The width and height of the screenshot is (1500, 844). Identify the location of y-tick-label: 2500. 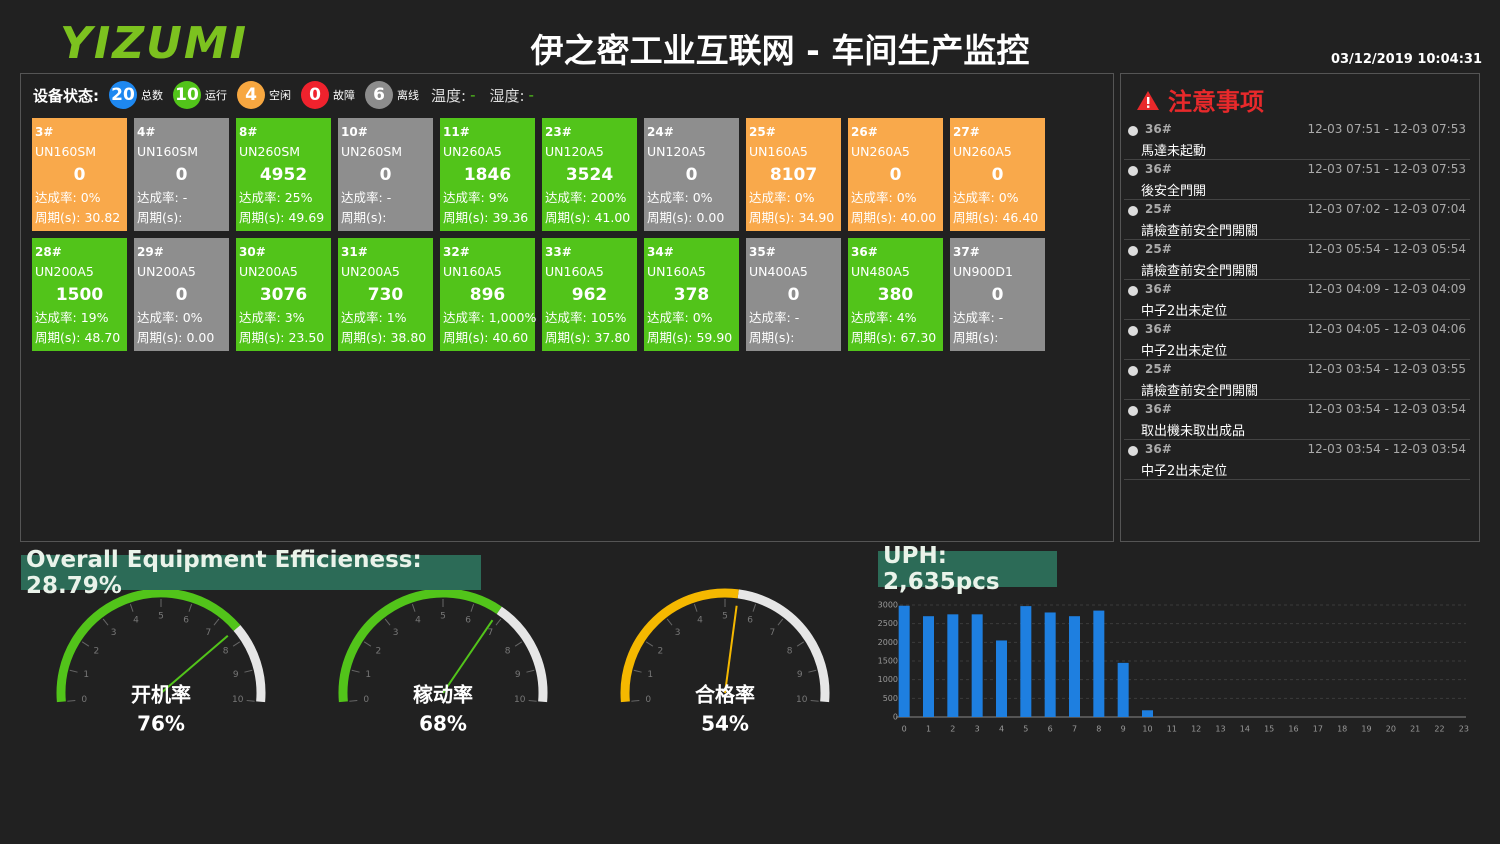
(888, 623).